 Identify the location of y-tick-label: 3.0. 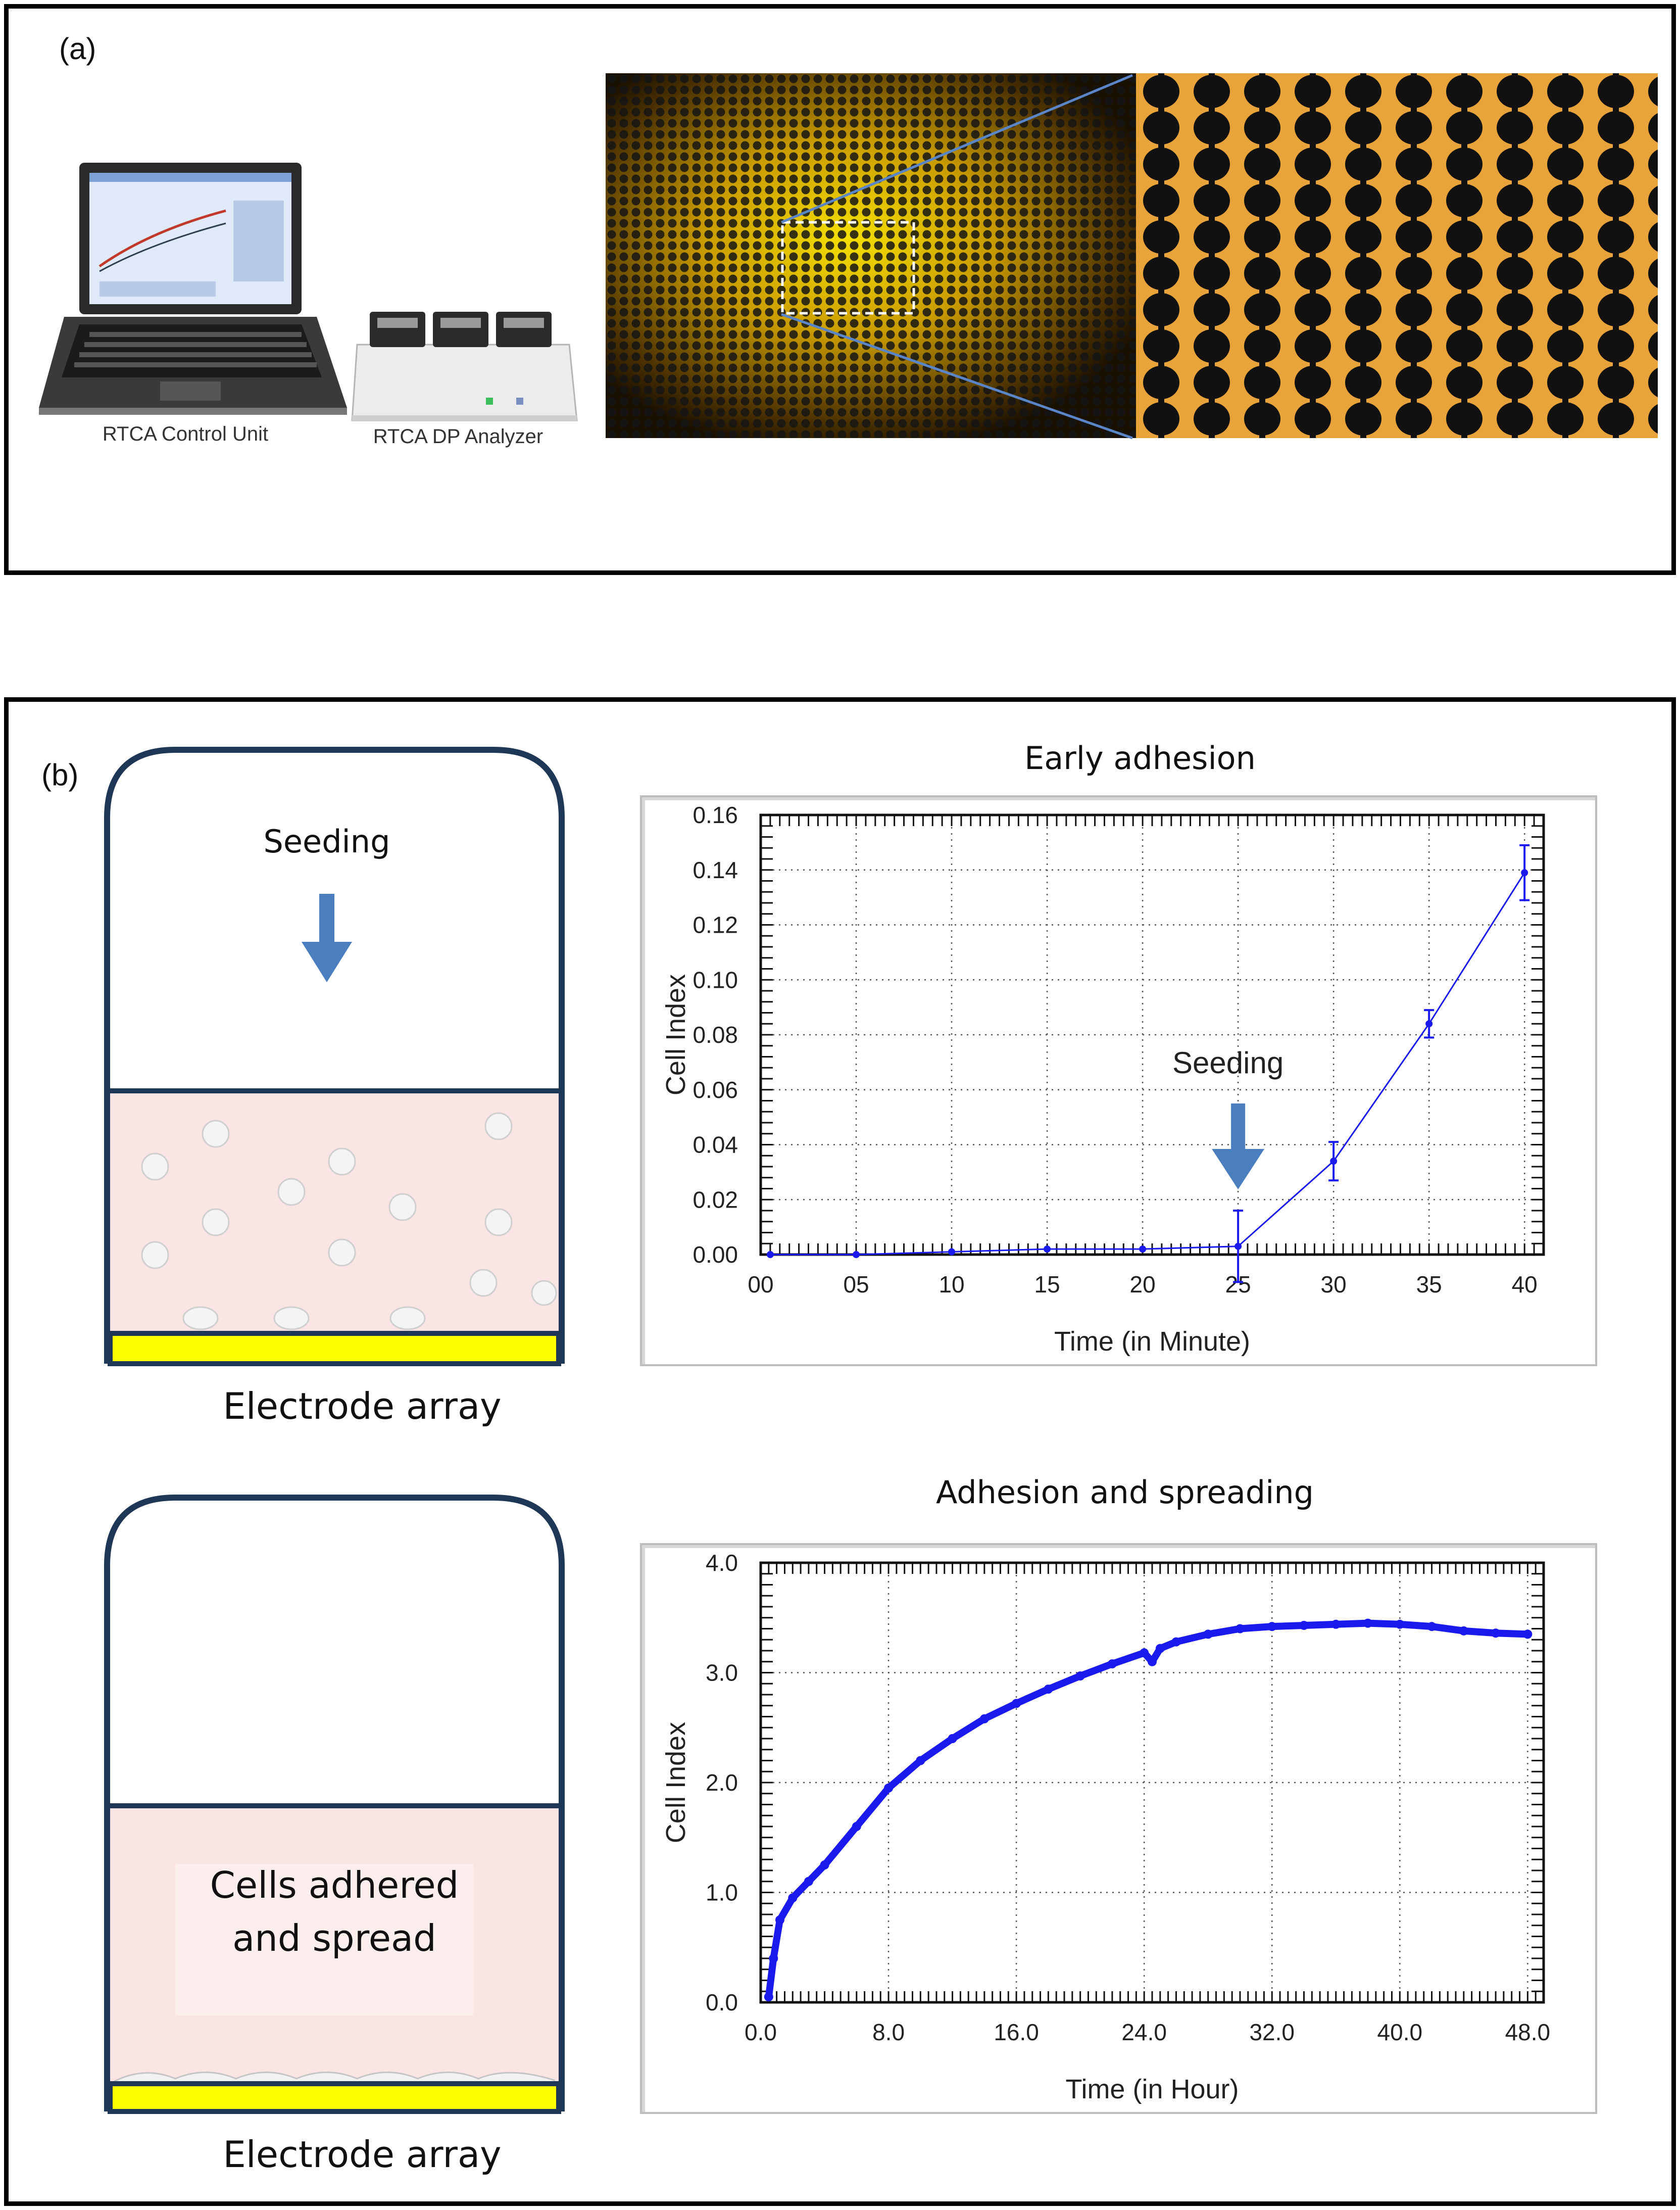
(722, 1673).